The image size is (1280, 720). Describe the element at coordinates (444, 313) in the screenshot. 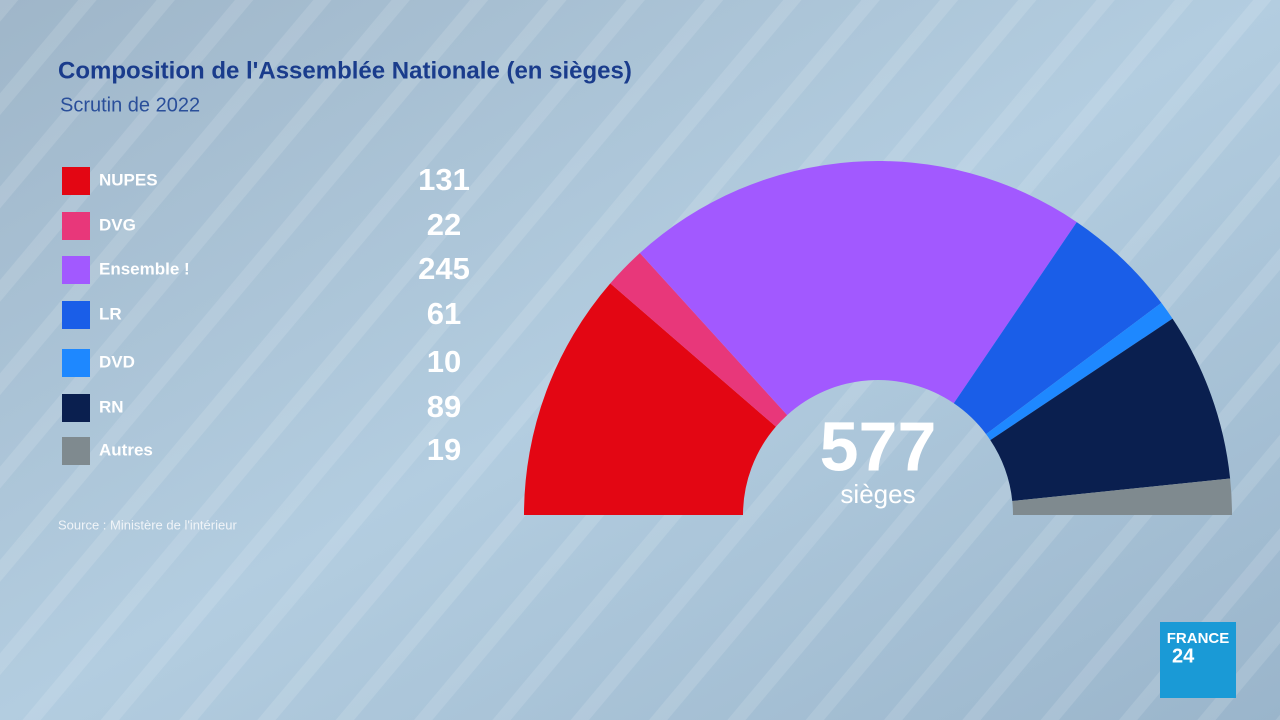

I see `legend-value: 61` at that location.